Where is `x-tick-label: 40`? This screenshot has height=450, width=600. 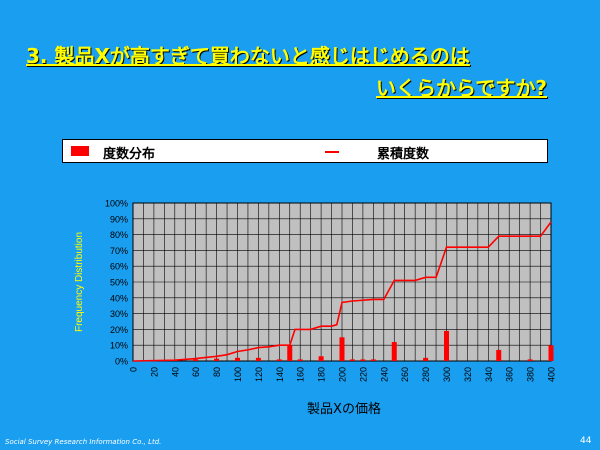
x-tick-label: 40 is located at coordinates (175, 372).